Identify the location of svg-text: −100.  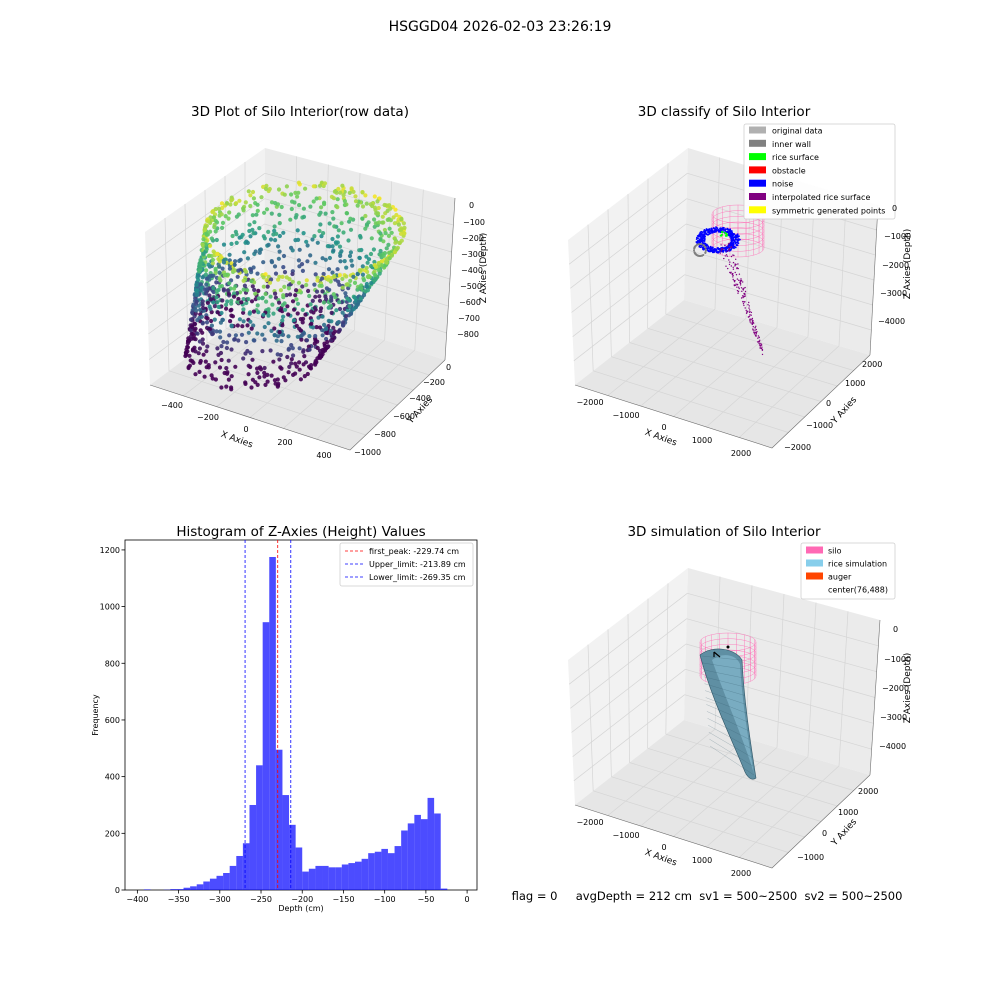
(474, 222).